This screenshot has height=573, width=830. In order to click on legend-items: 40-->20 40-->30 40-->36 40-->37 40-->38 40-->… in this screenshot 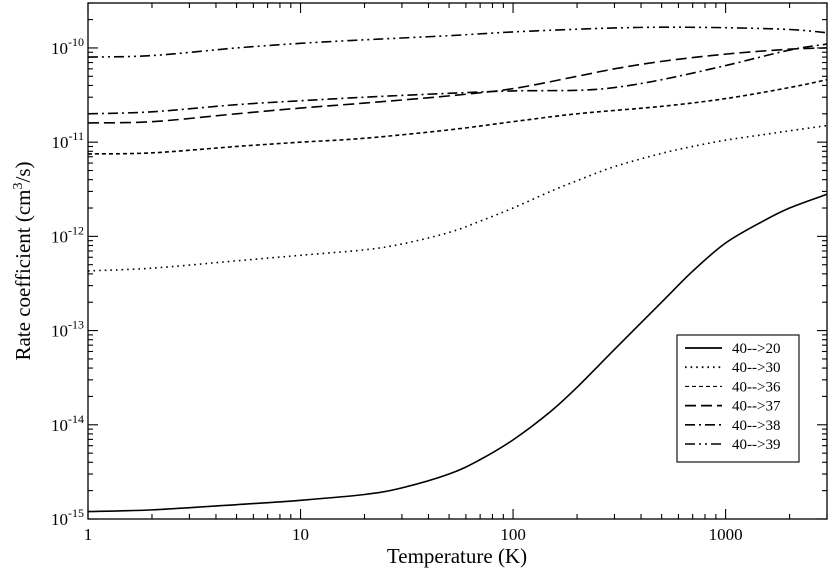, I will do `click(733, 397)`.